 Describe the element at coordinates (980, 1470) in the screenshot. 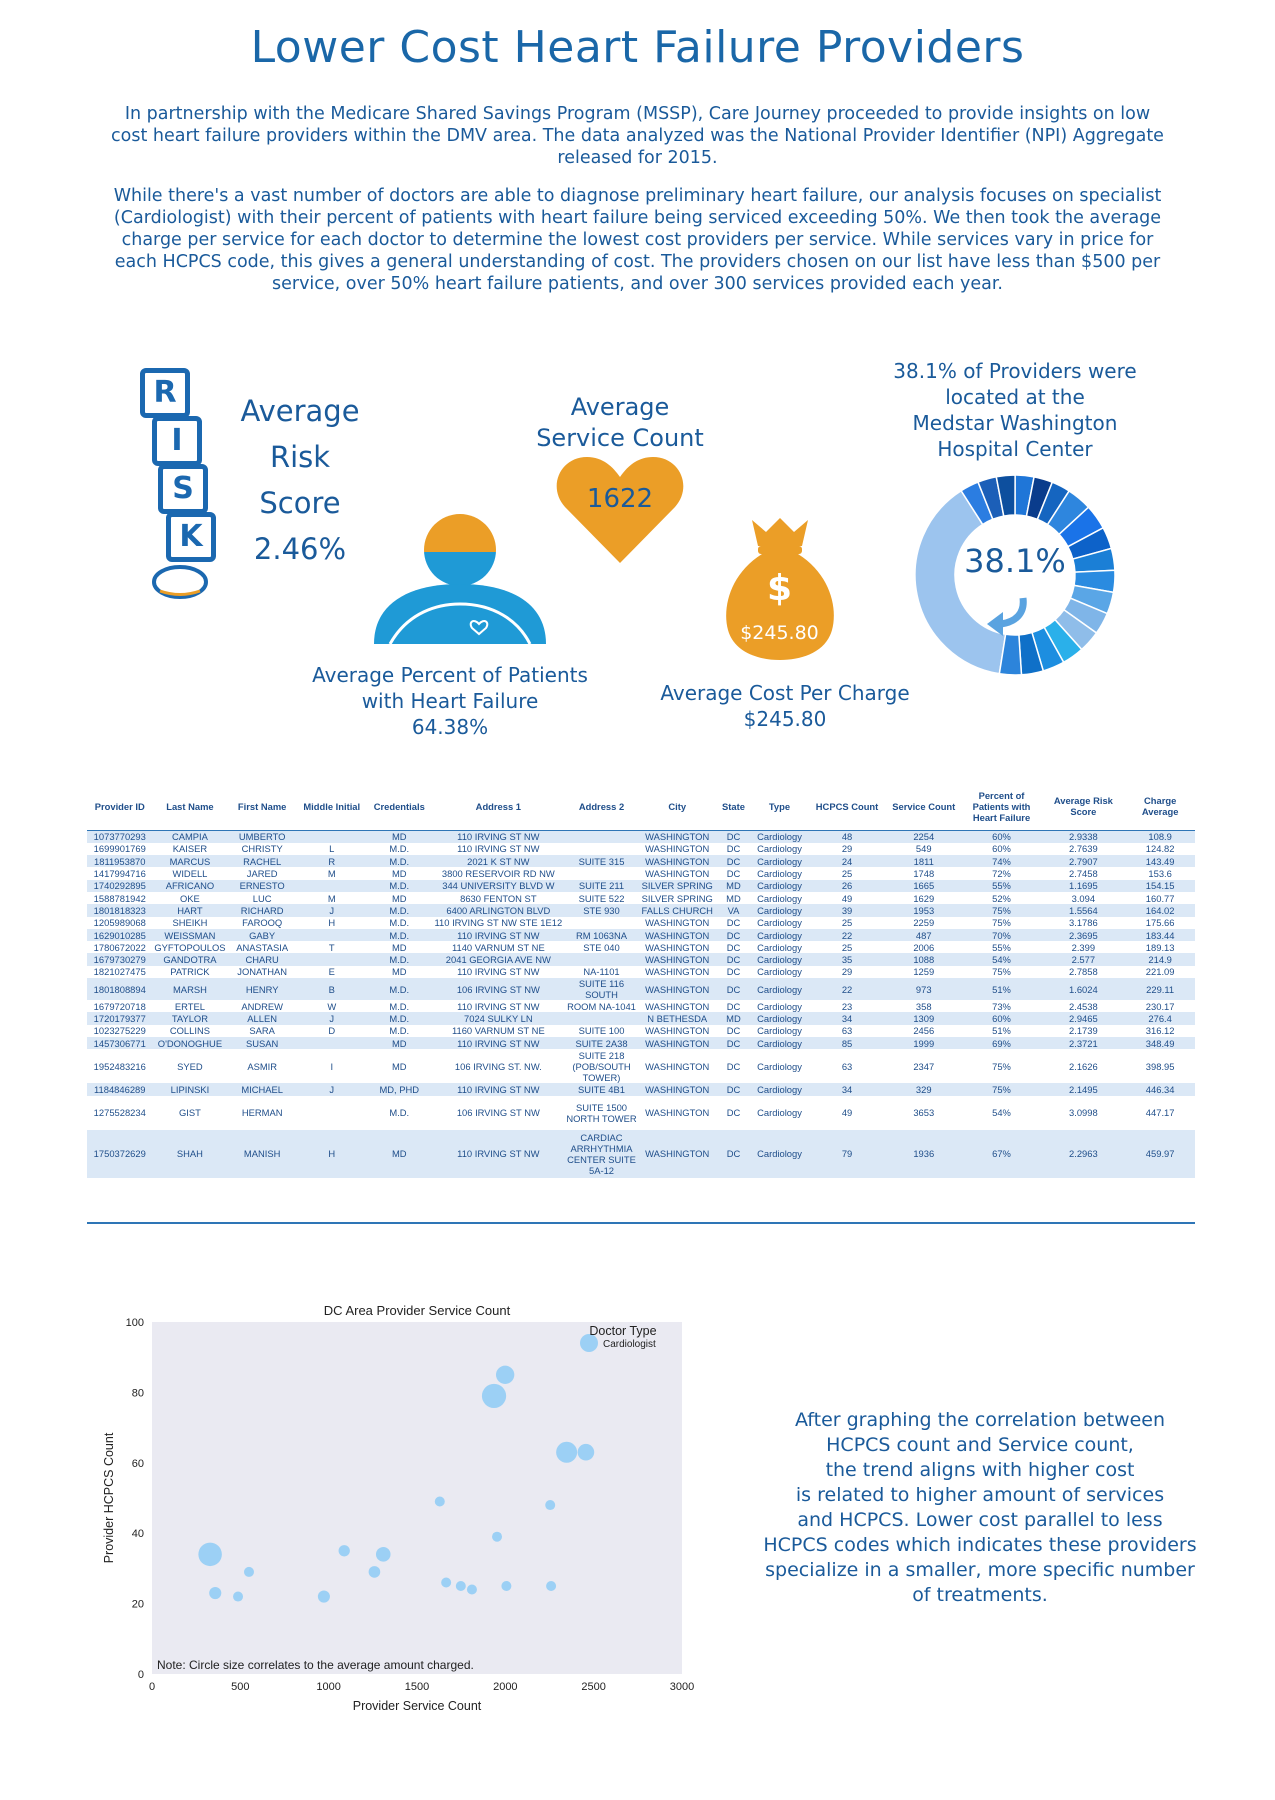

I see `trend-line: the trend aligns with higher cost` at that location.